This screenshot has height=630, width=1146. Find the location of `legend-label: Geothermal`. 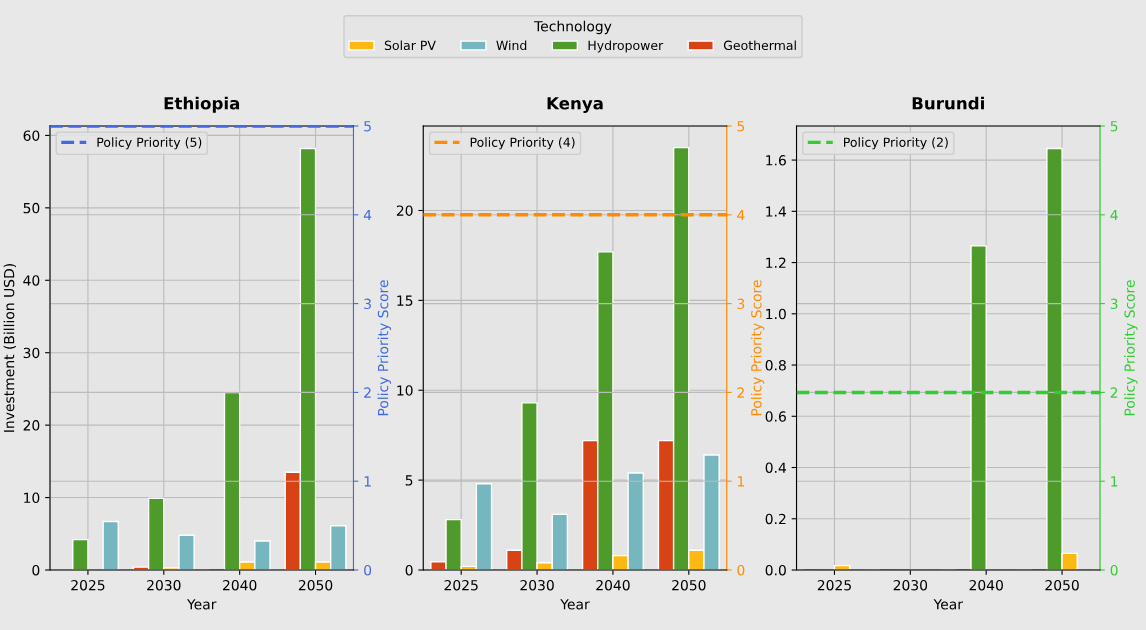

legend-label: Geothermal is located at coordinates (759, 45).